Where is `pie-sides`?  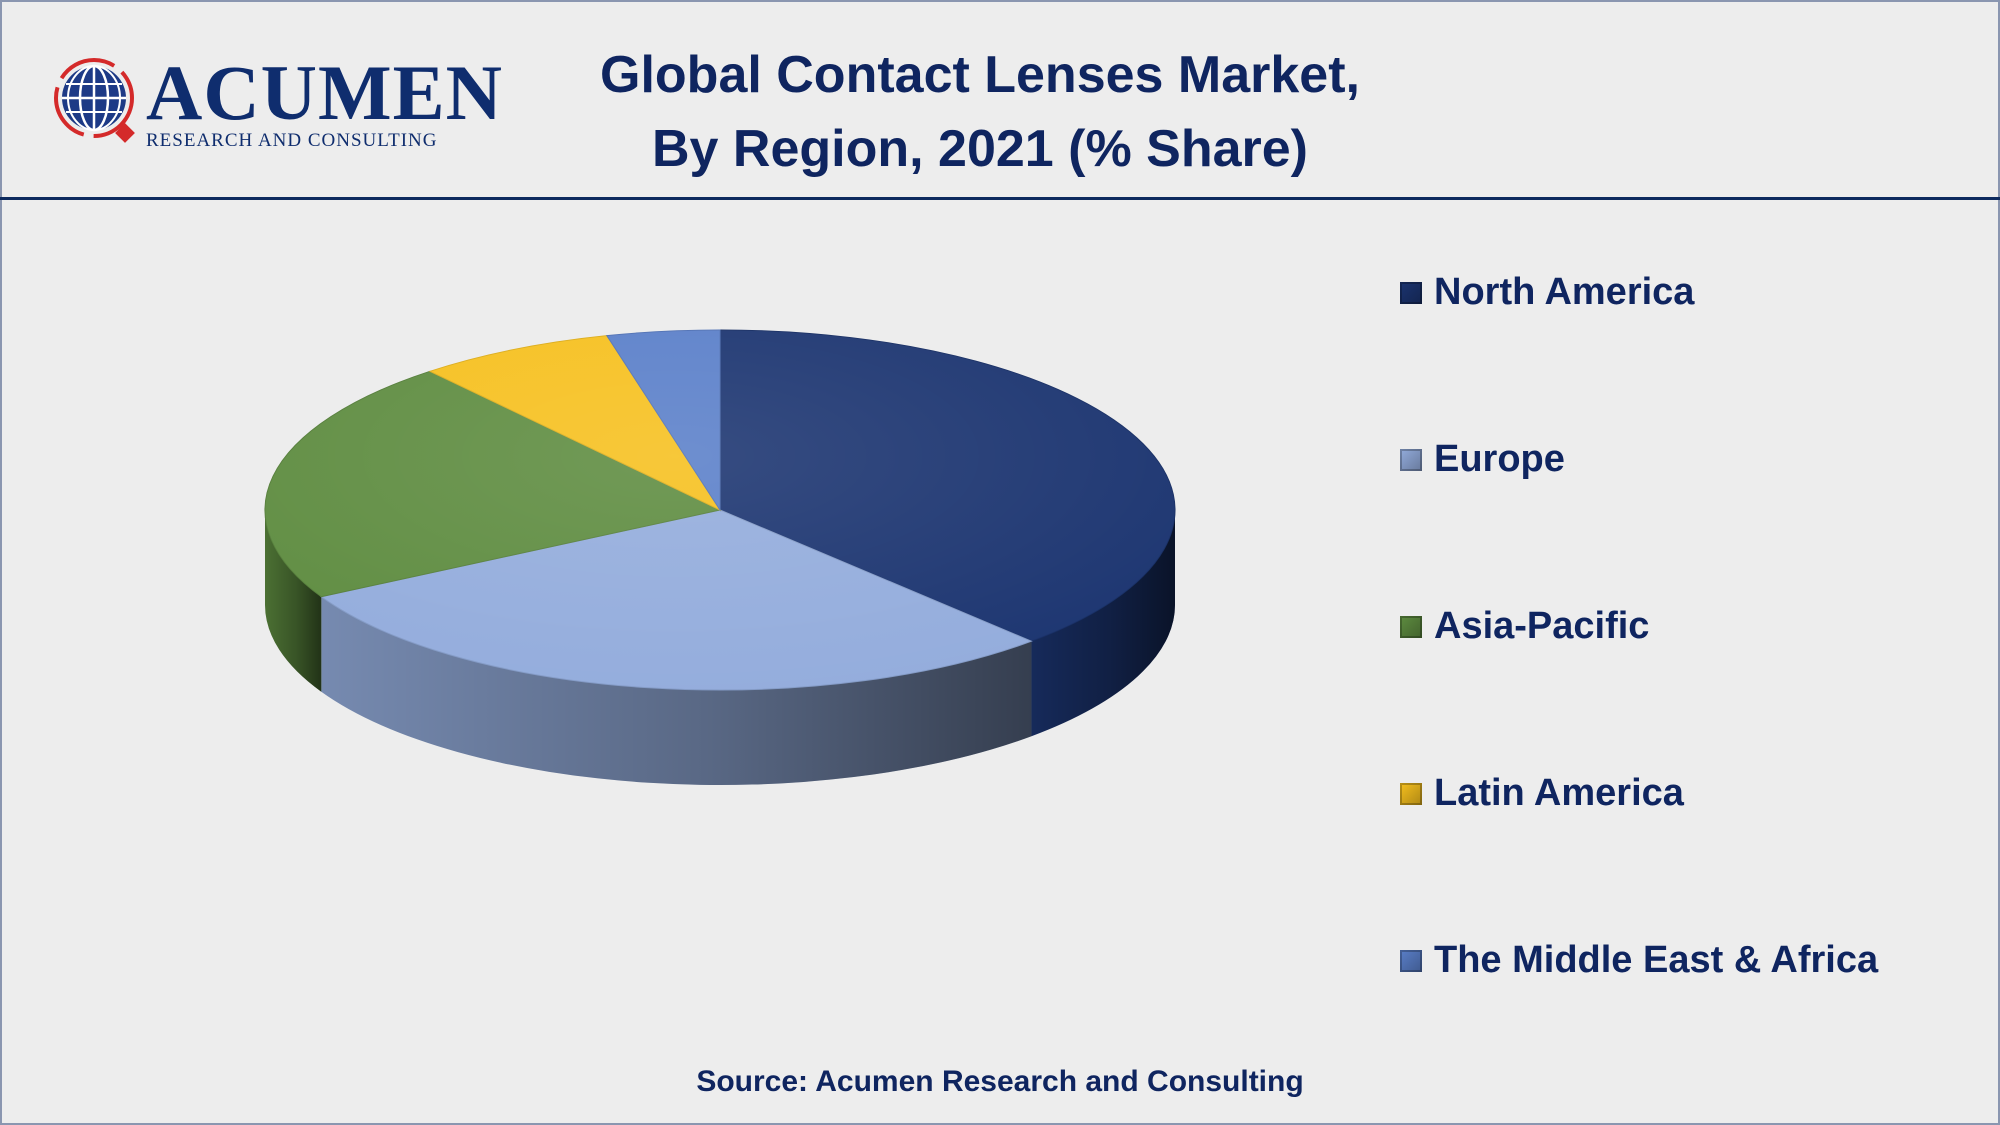 pie-sides is located at coordinates (720, 647).